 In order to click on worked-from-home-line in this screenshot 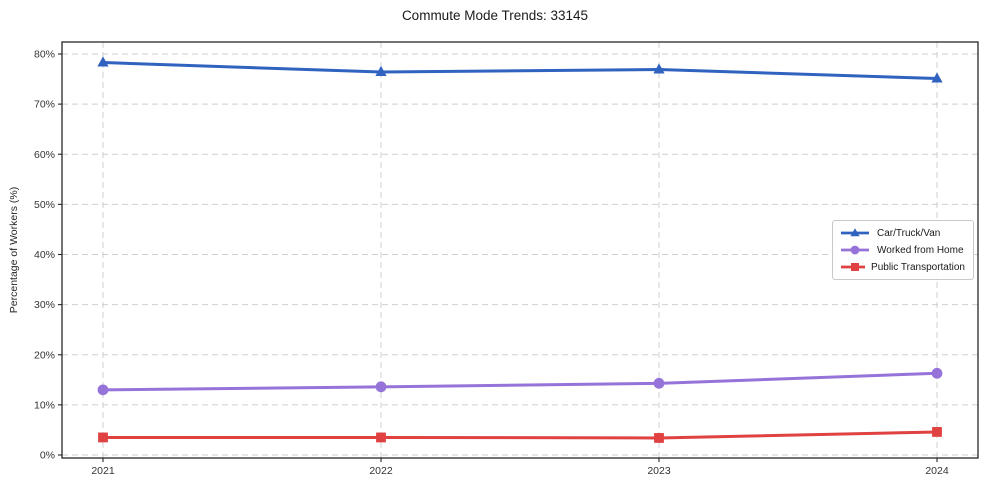, I will do `click(520, 381)`.